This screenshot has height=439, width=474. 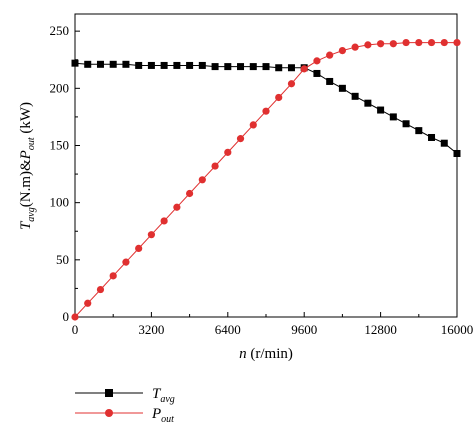 What do you see at coordinates (163, 395) in the screenshot?
I see `legend-label-tavg: Tavg` at bounding box center [163, 395].